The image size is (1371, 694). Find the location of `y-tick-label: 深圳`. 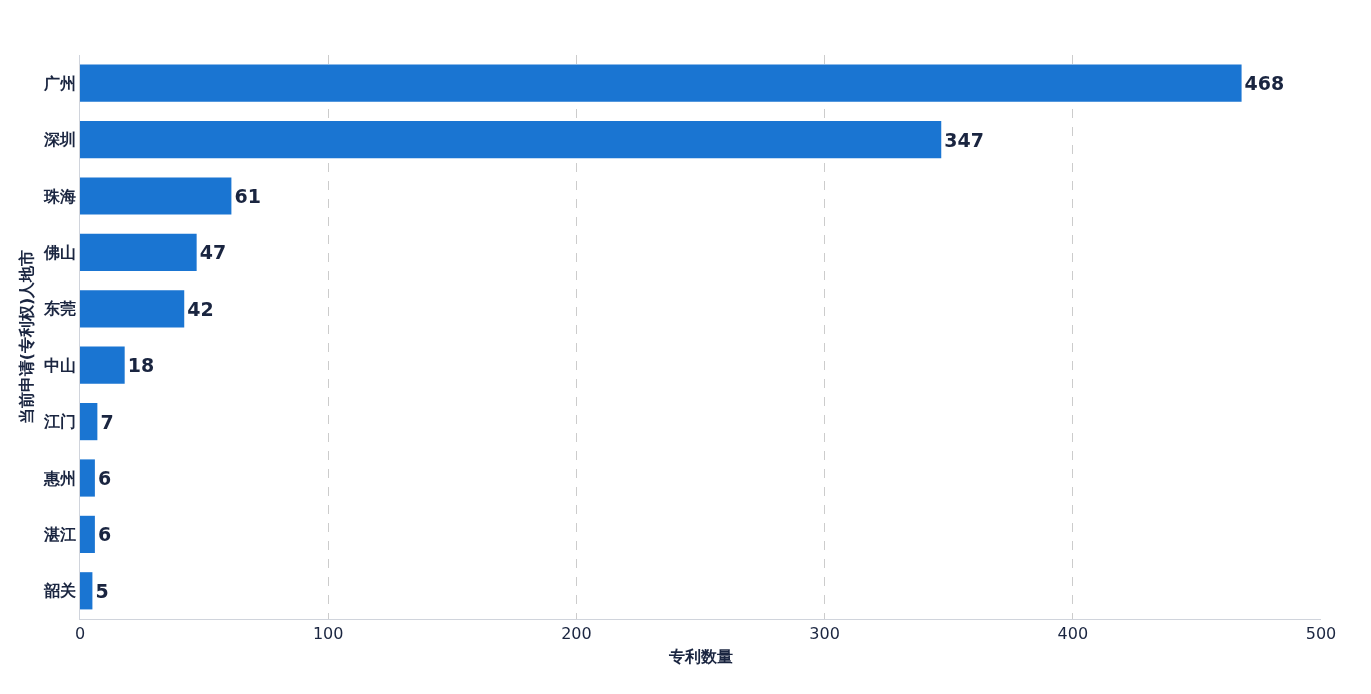

y-tick-label: 深圳 is located at coordinates (59, 140).